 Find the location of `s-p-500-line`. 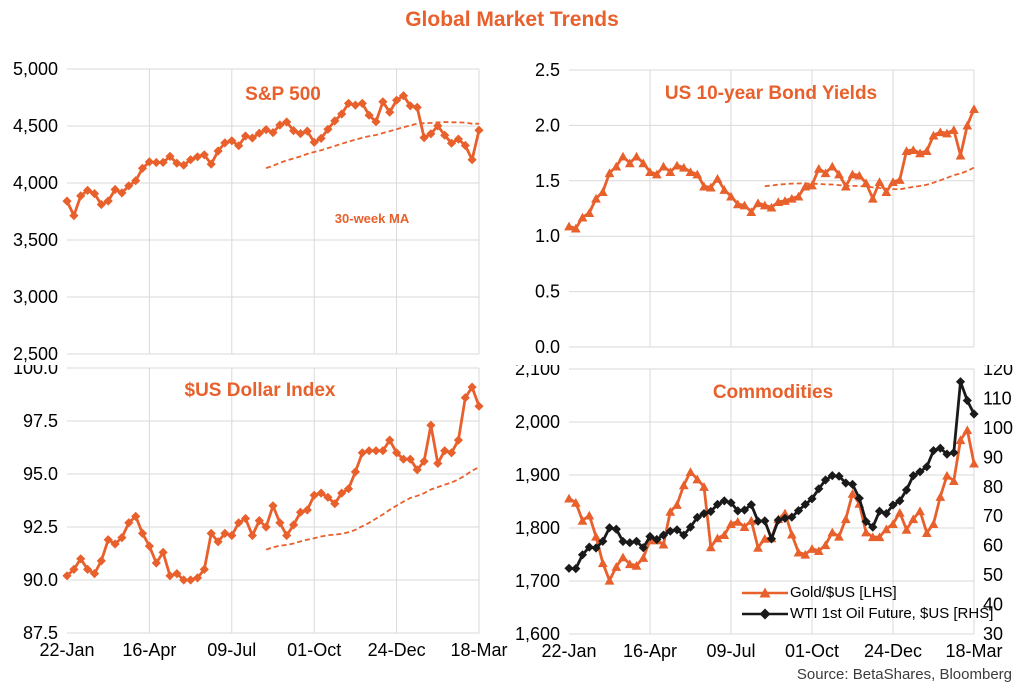

s-p-500-line is located at coordinates (273, 156).